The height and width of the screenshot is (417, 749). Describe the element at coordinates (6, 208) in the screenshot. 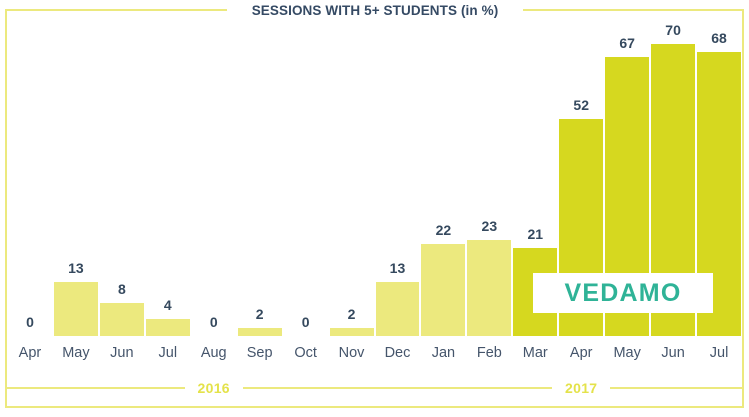

I see `frame-border-left` at that location.